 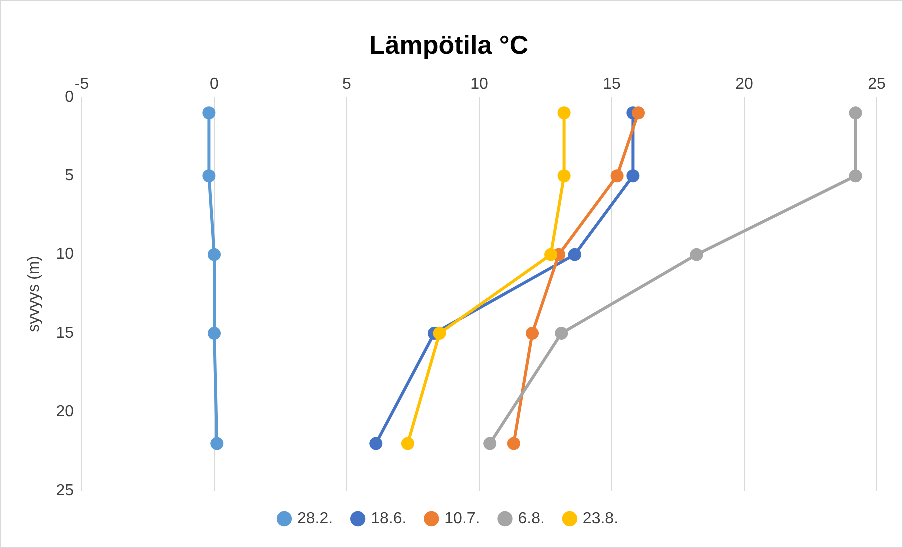 I want to click on x-tick-label: 0, so click(x=215, y=85).